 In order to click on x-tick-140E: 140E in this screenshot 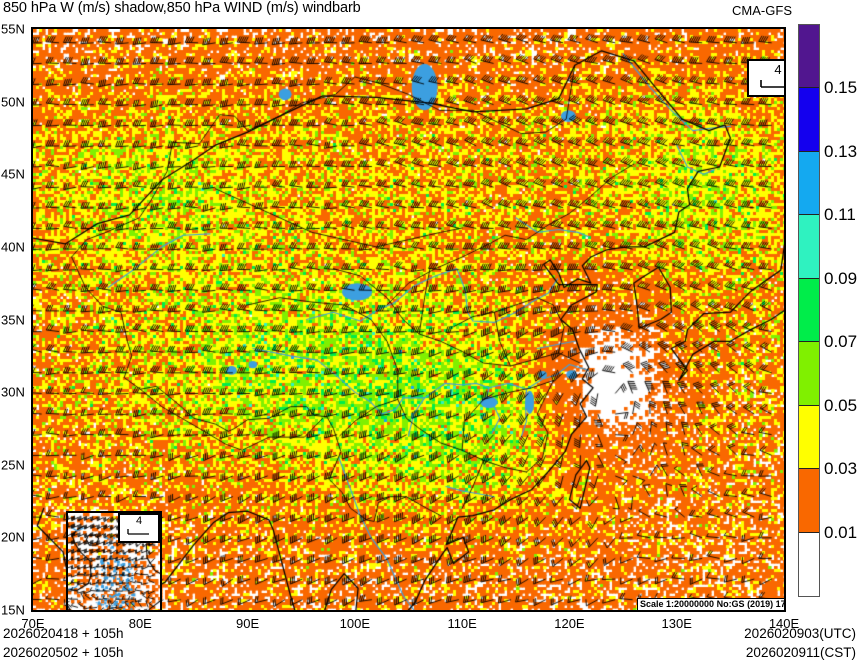, I will do `click(784, 623)`.